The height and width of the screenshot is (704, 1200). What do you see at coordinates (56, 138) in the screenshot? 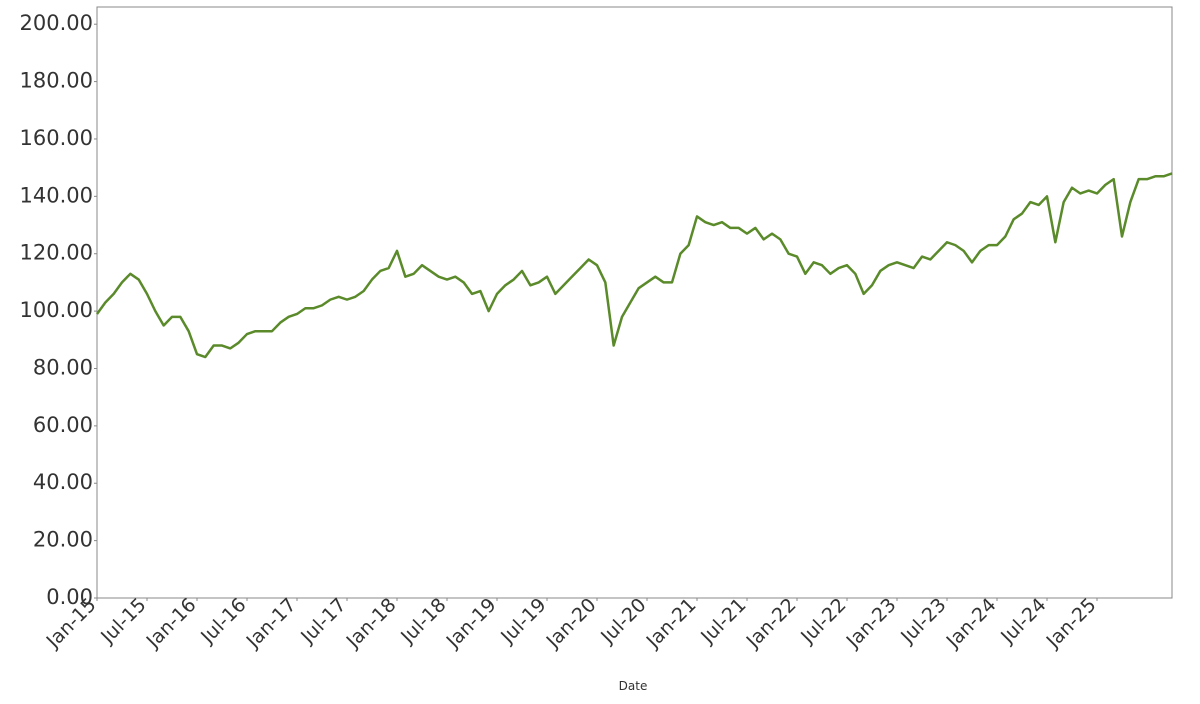
I see `y-tick-label: 160.00` at bounding box center [56, 138].